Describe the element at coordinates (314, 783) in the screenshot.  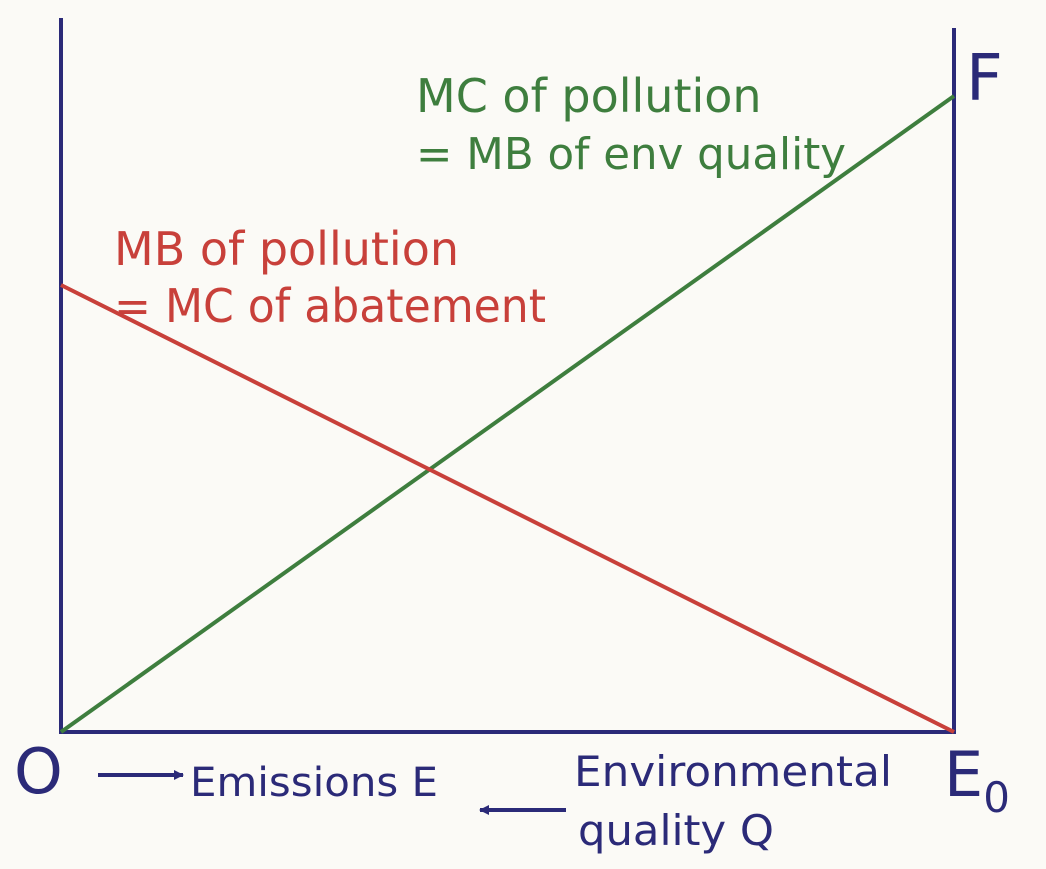
I see `emissions-label: Emissions E` at that location.